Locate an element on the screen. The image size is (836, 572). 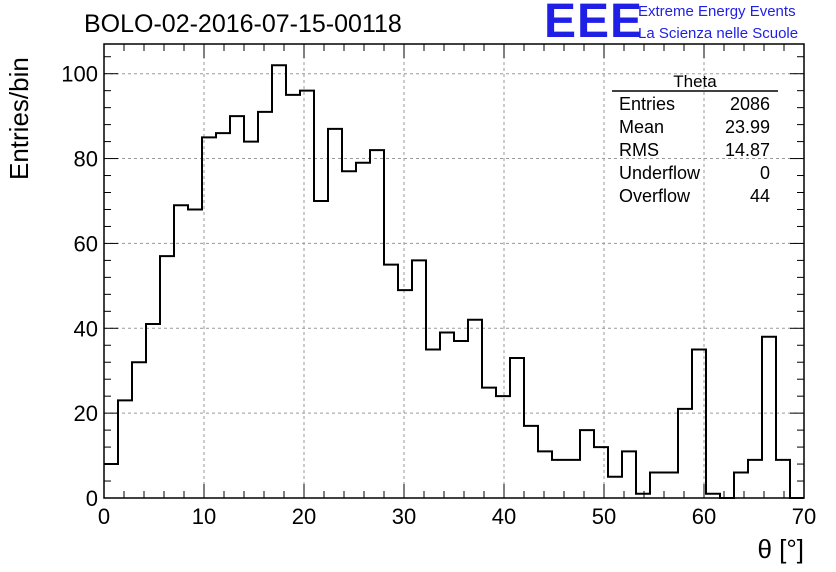
x-tick-label: 0 is located at coordinates (104, 516).